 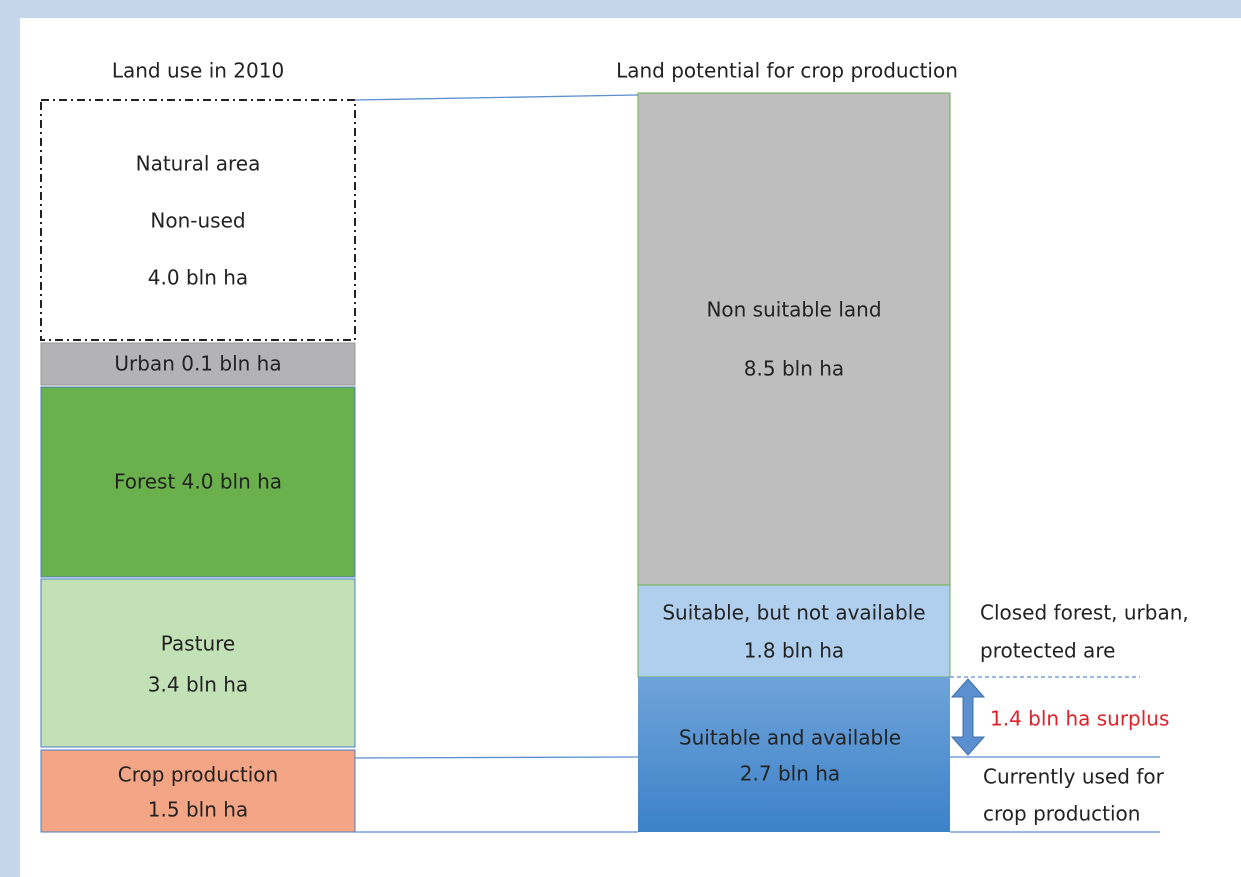 I want to click on crop-box, so click(x=198, y=791).